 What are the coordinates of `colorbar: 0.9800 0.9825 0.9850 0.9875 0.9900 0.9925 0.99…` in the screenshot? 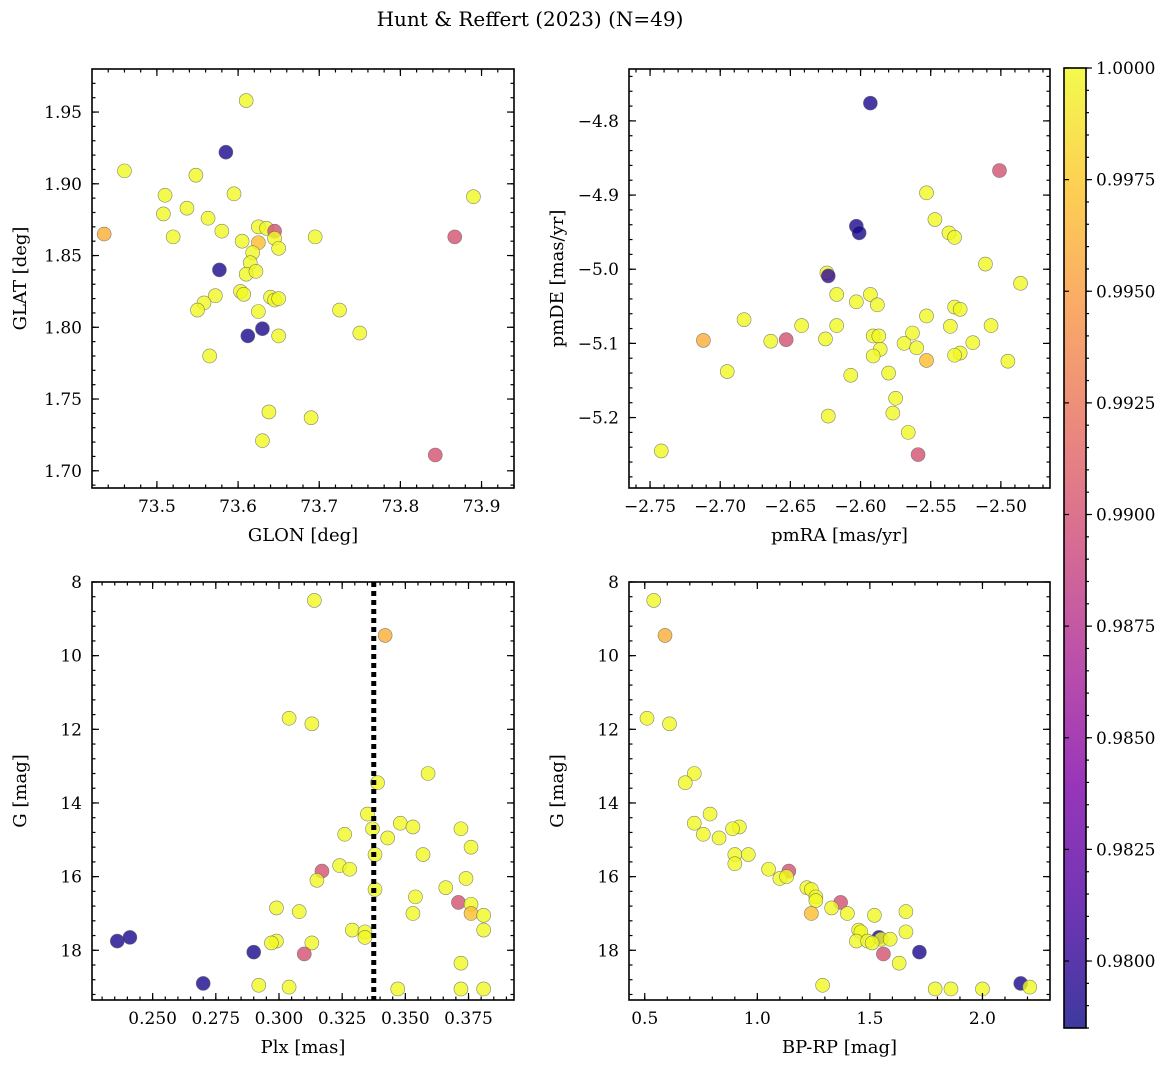 It's located at (1109, 544).